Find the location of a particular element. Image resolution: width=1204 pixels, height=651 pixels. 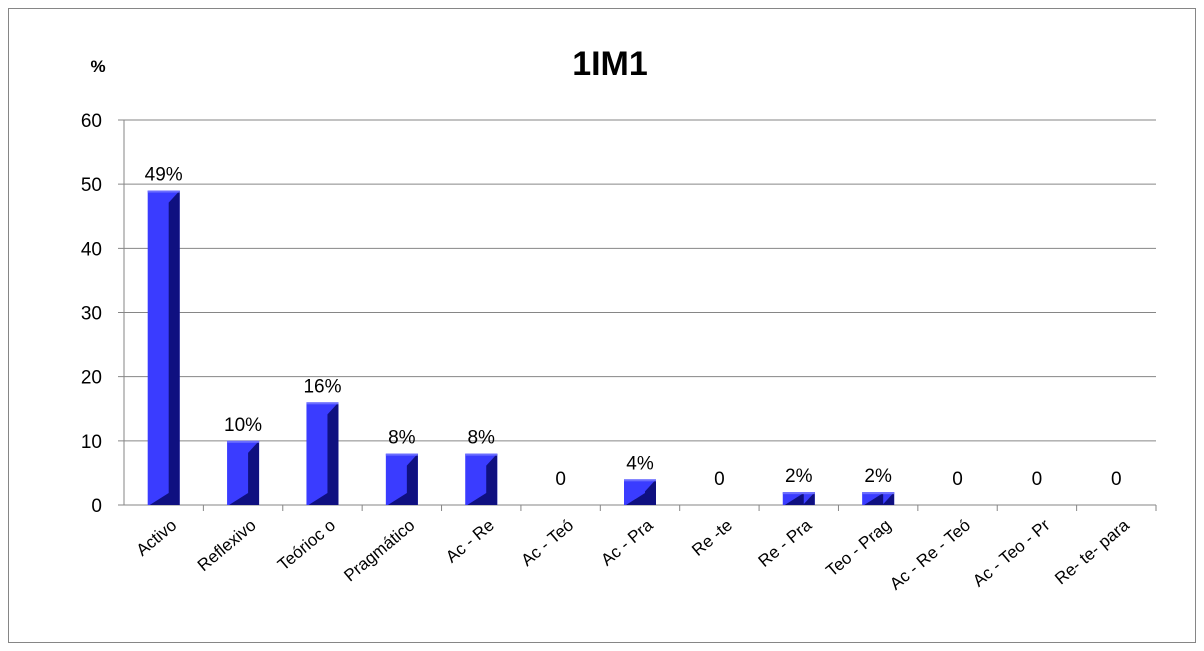

x-tick-label: Re -te is located at coordinates (712, 538).